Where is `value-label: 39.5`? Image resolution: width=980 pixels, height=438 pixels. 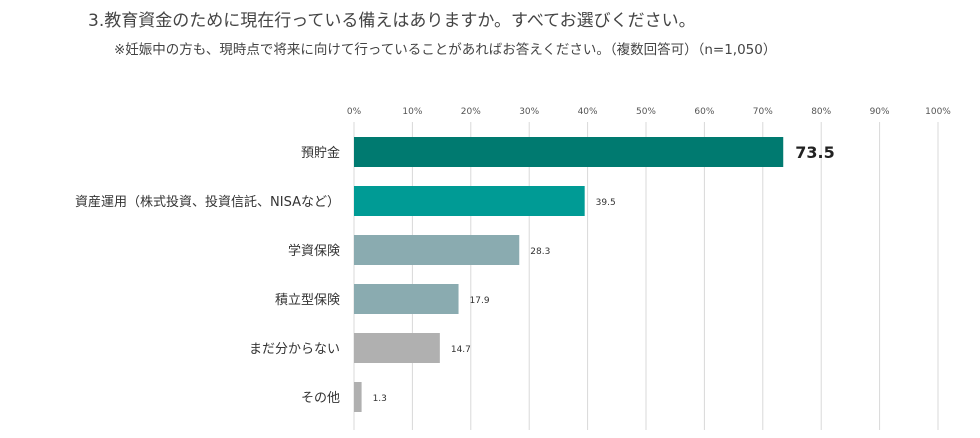
value-label: 39.5 is located at coordinates (606, 203).